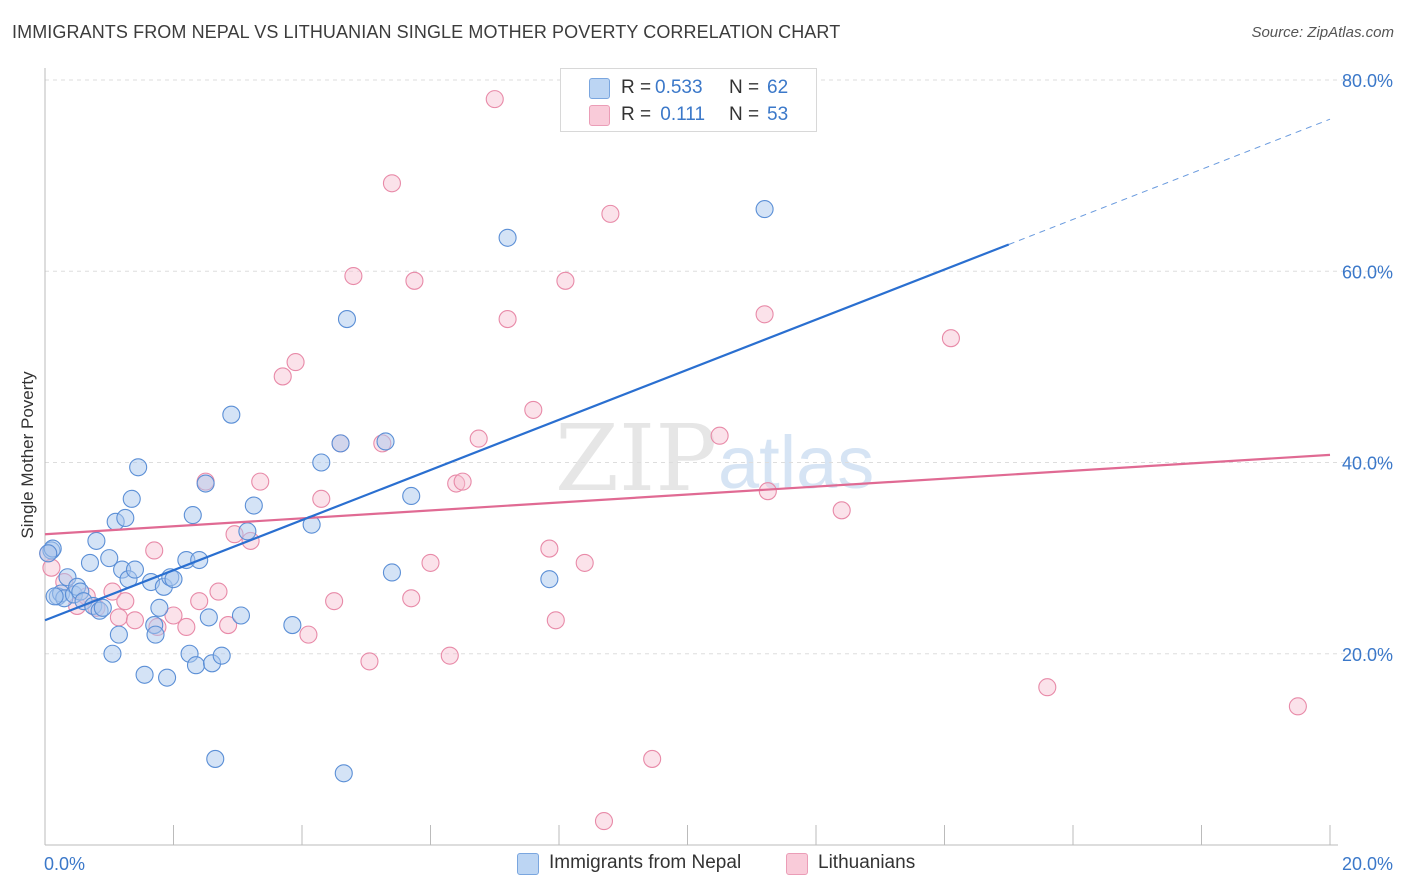 The image size is (1406, 892). What do you see at coordinates (1367, 81) in the screenshot?
I see `y-tick-label: 80.0%` at bounding box center [1367, 81].